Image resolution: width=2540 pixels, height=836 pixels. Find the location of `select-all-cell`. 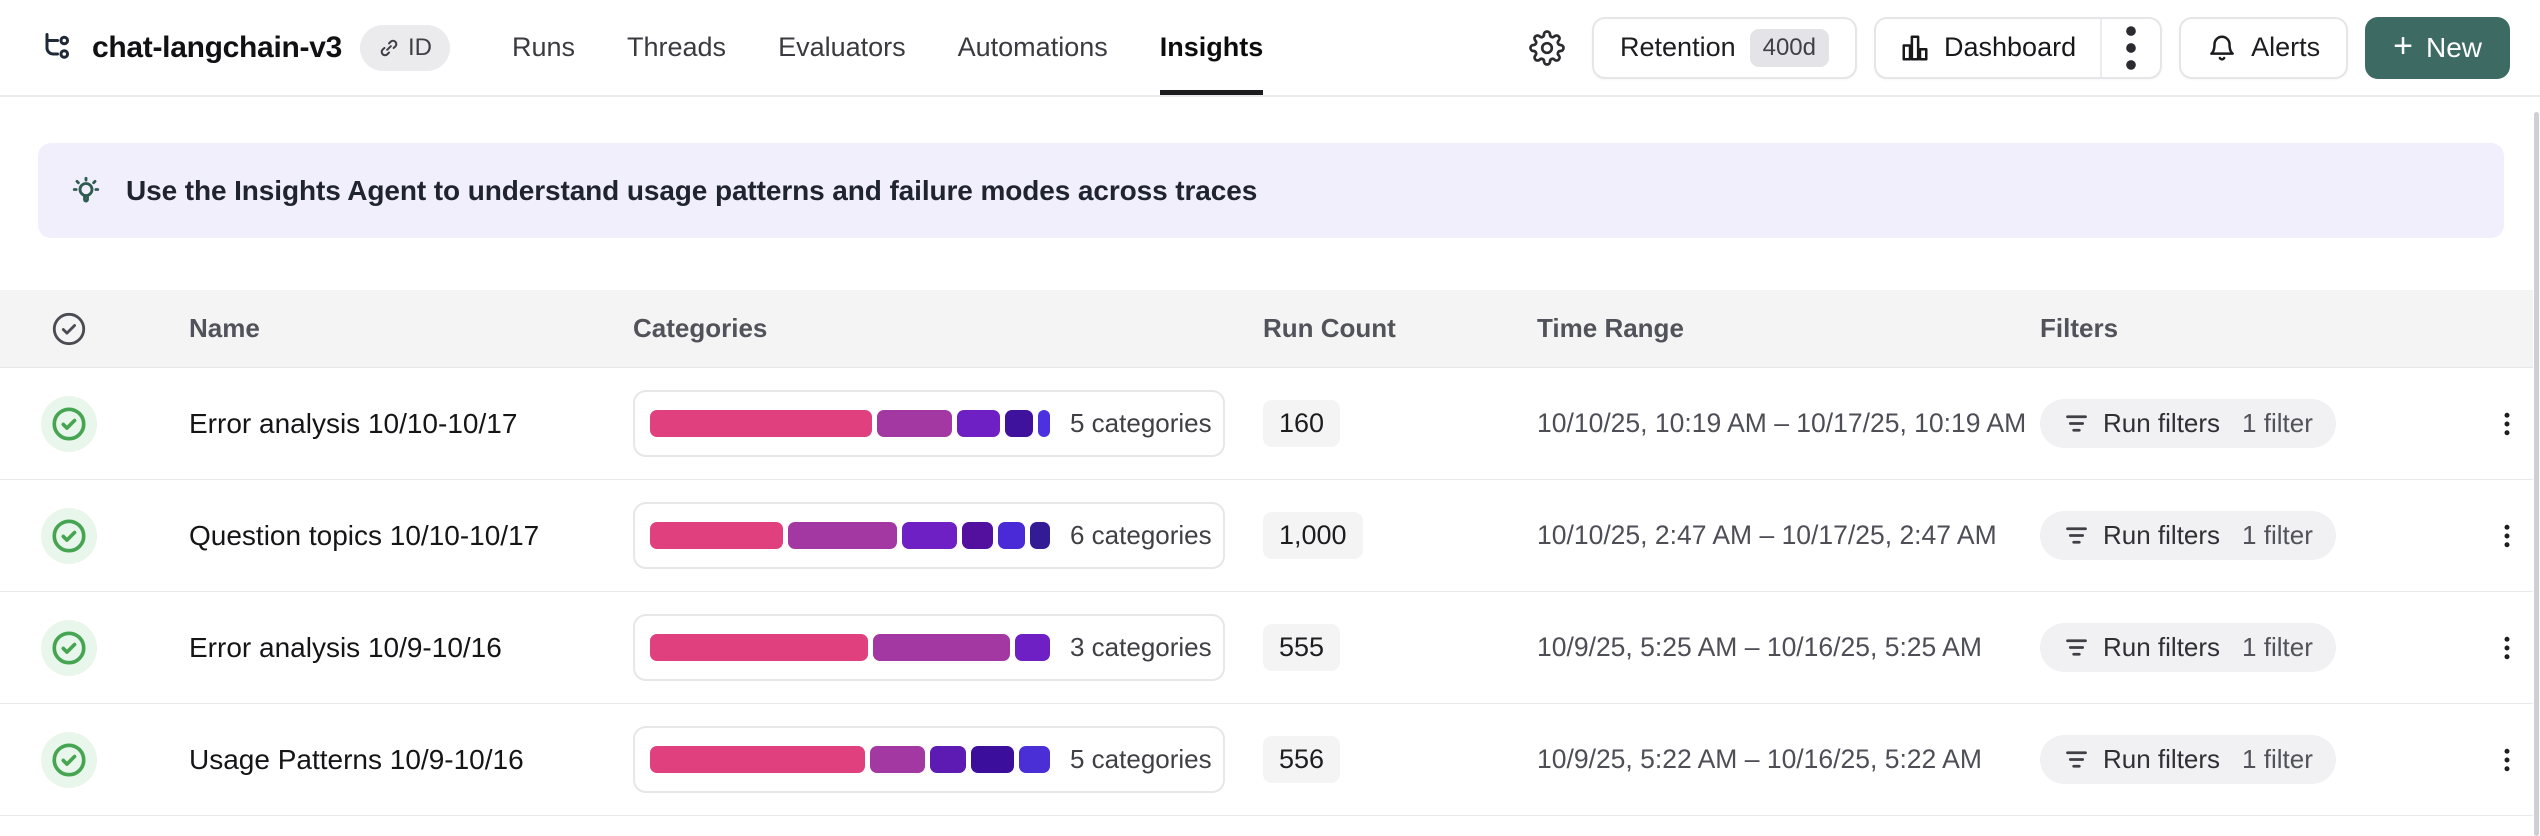

select-all-cell is located at coordinates (69, 329).